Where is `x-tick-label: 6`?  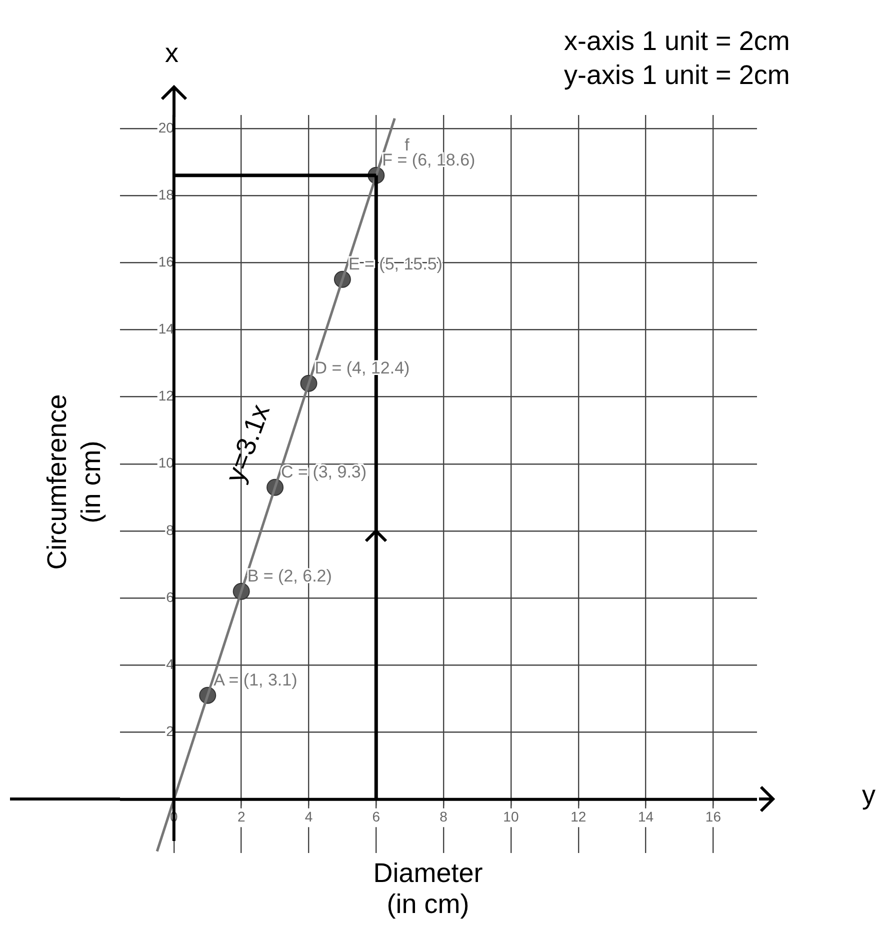
x-tick-label: 6 is located at coordinates (376, 816).